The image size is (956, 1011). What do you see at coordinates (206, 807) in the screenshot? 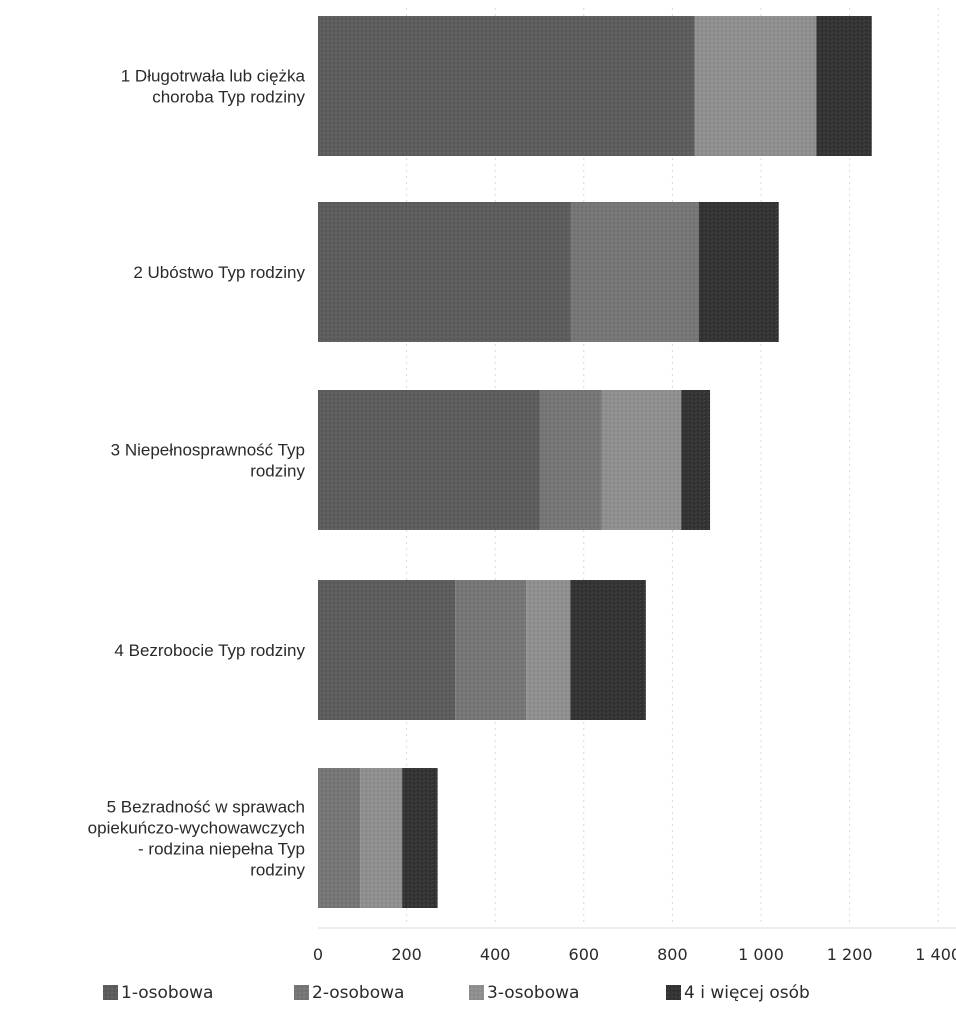
I see `category-label-line: 5 Bezradność w sprawach` at bounding box center [206, 807].